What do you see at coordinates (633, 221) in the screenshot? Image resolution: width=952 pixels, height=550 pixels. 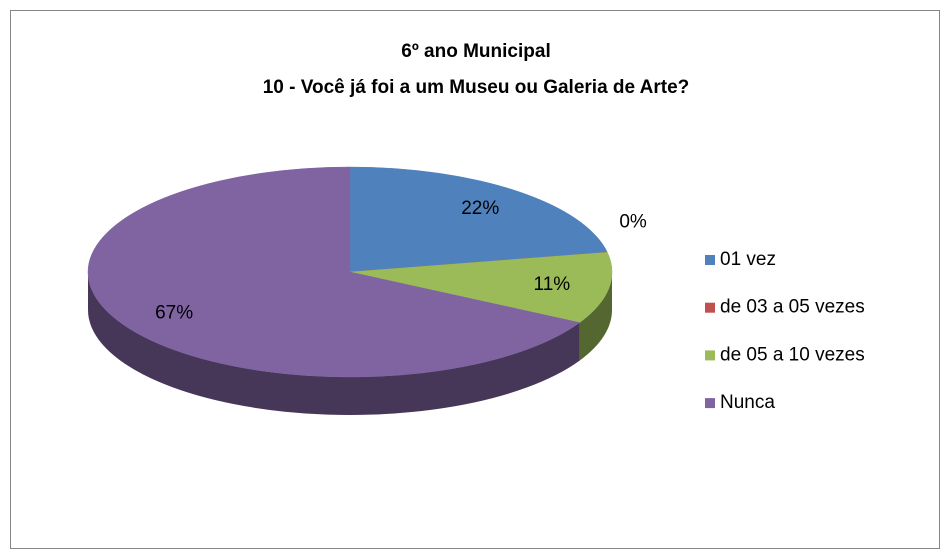 I see `data-label: 0%` at bounding box center [633, 221].